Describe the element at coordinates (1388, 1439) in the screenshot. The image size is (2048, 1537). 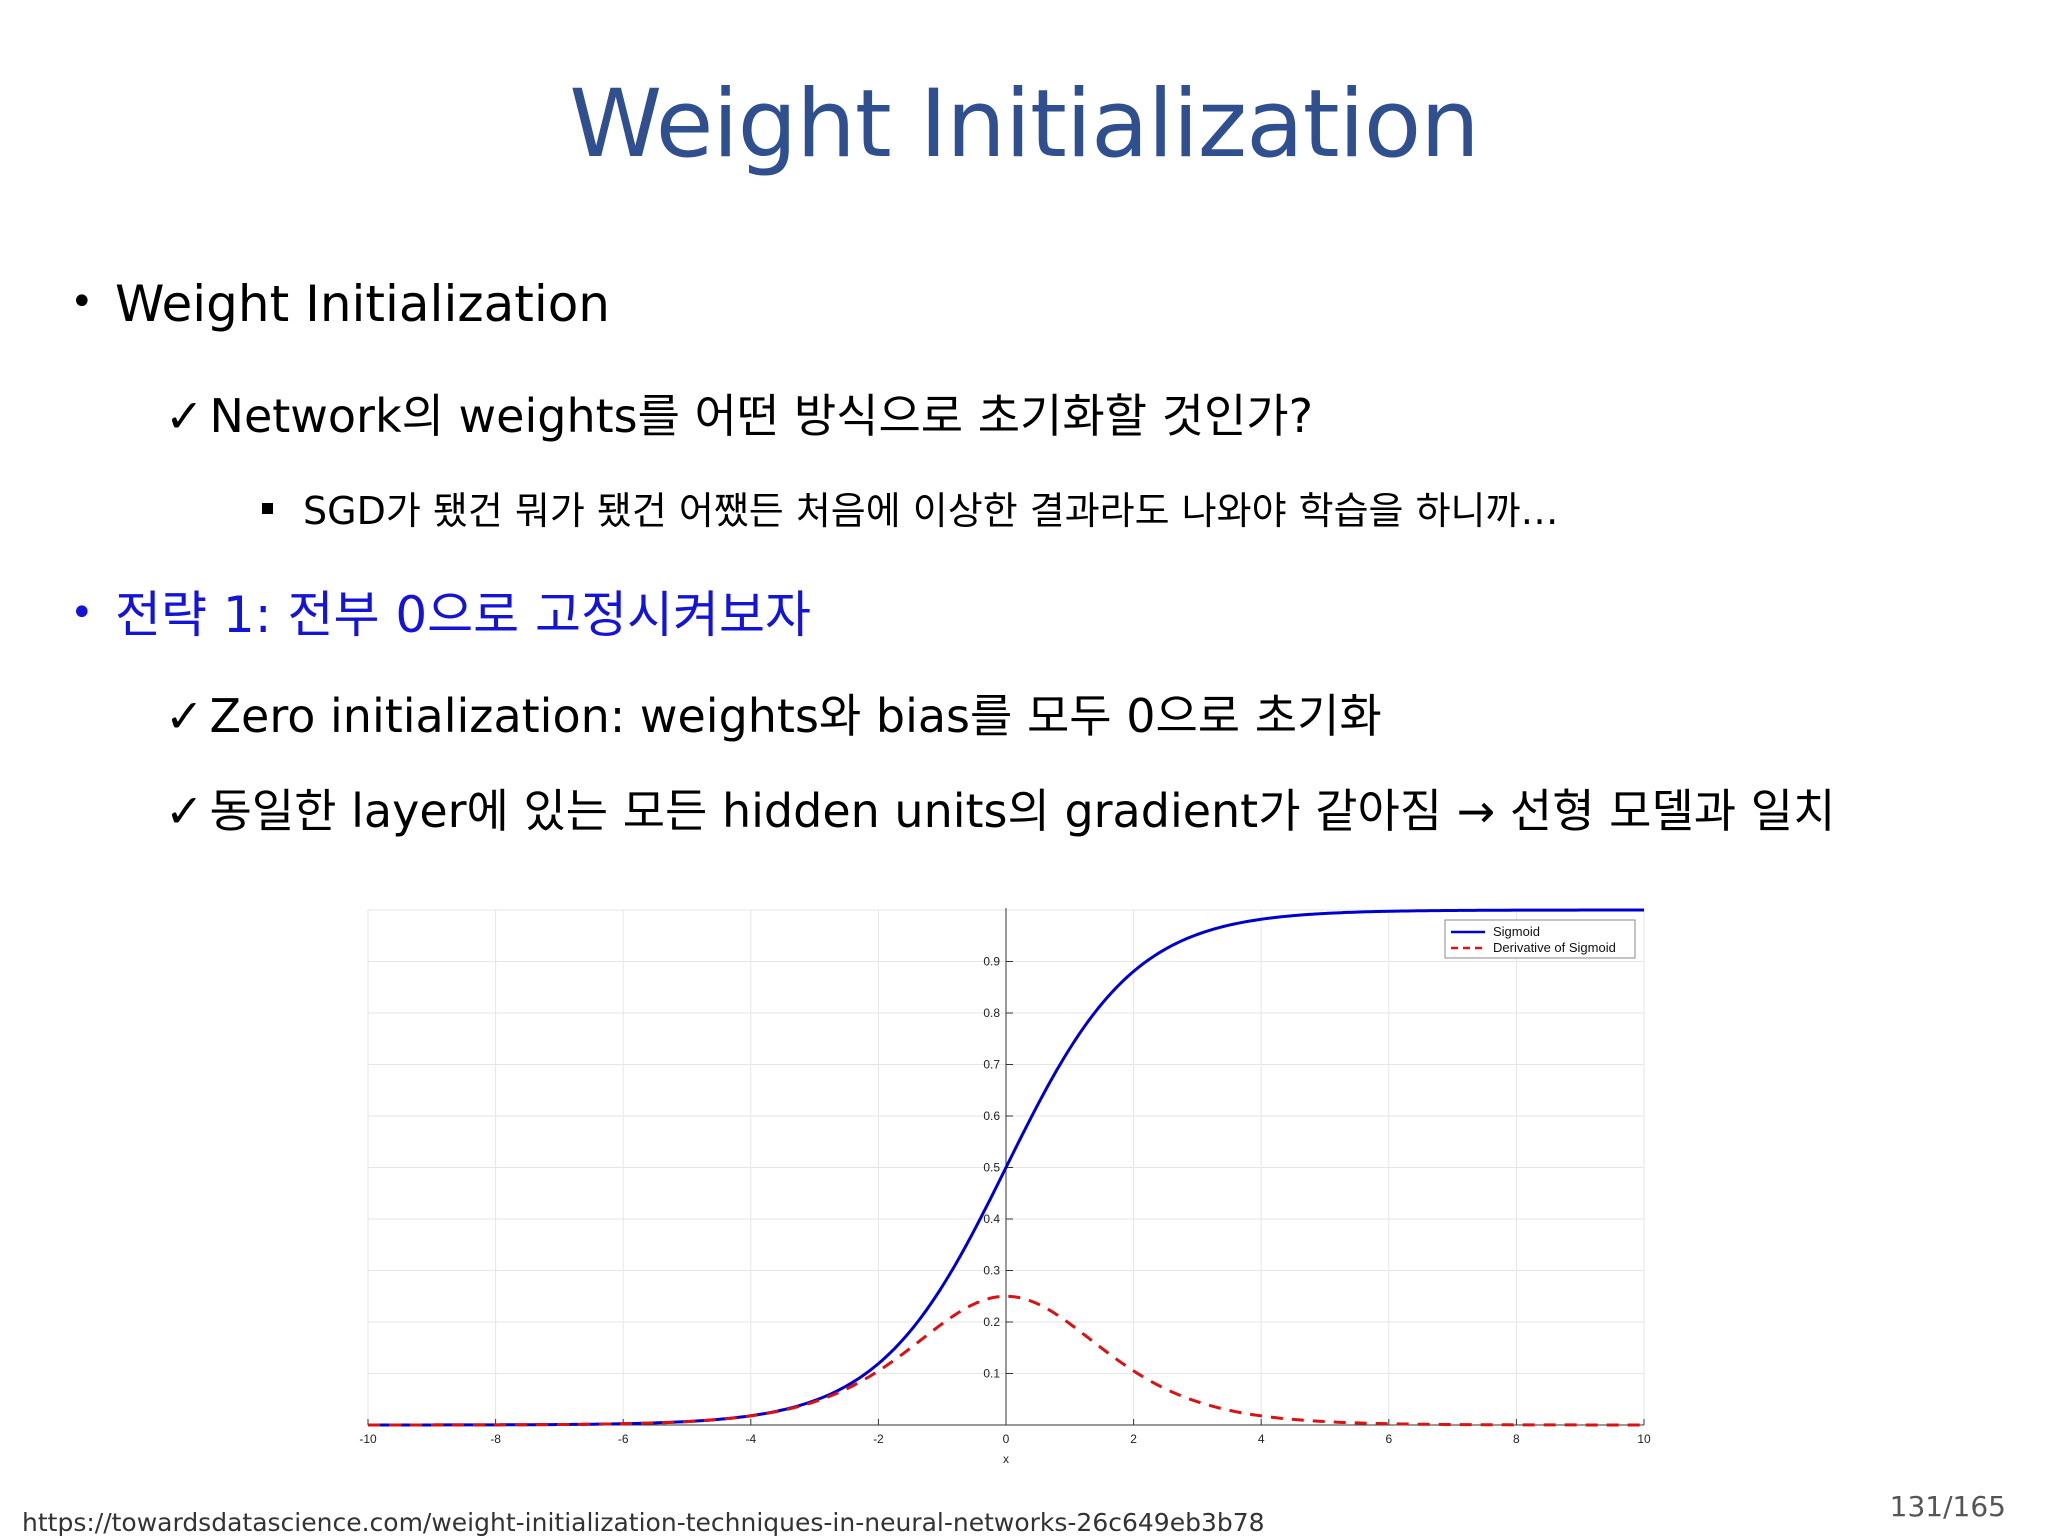
I see `x-tick-label: 6` at that location.